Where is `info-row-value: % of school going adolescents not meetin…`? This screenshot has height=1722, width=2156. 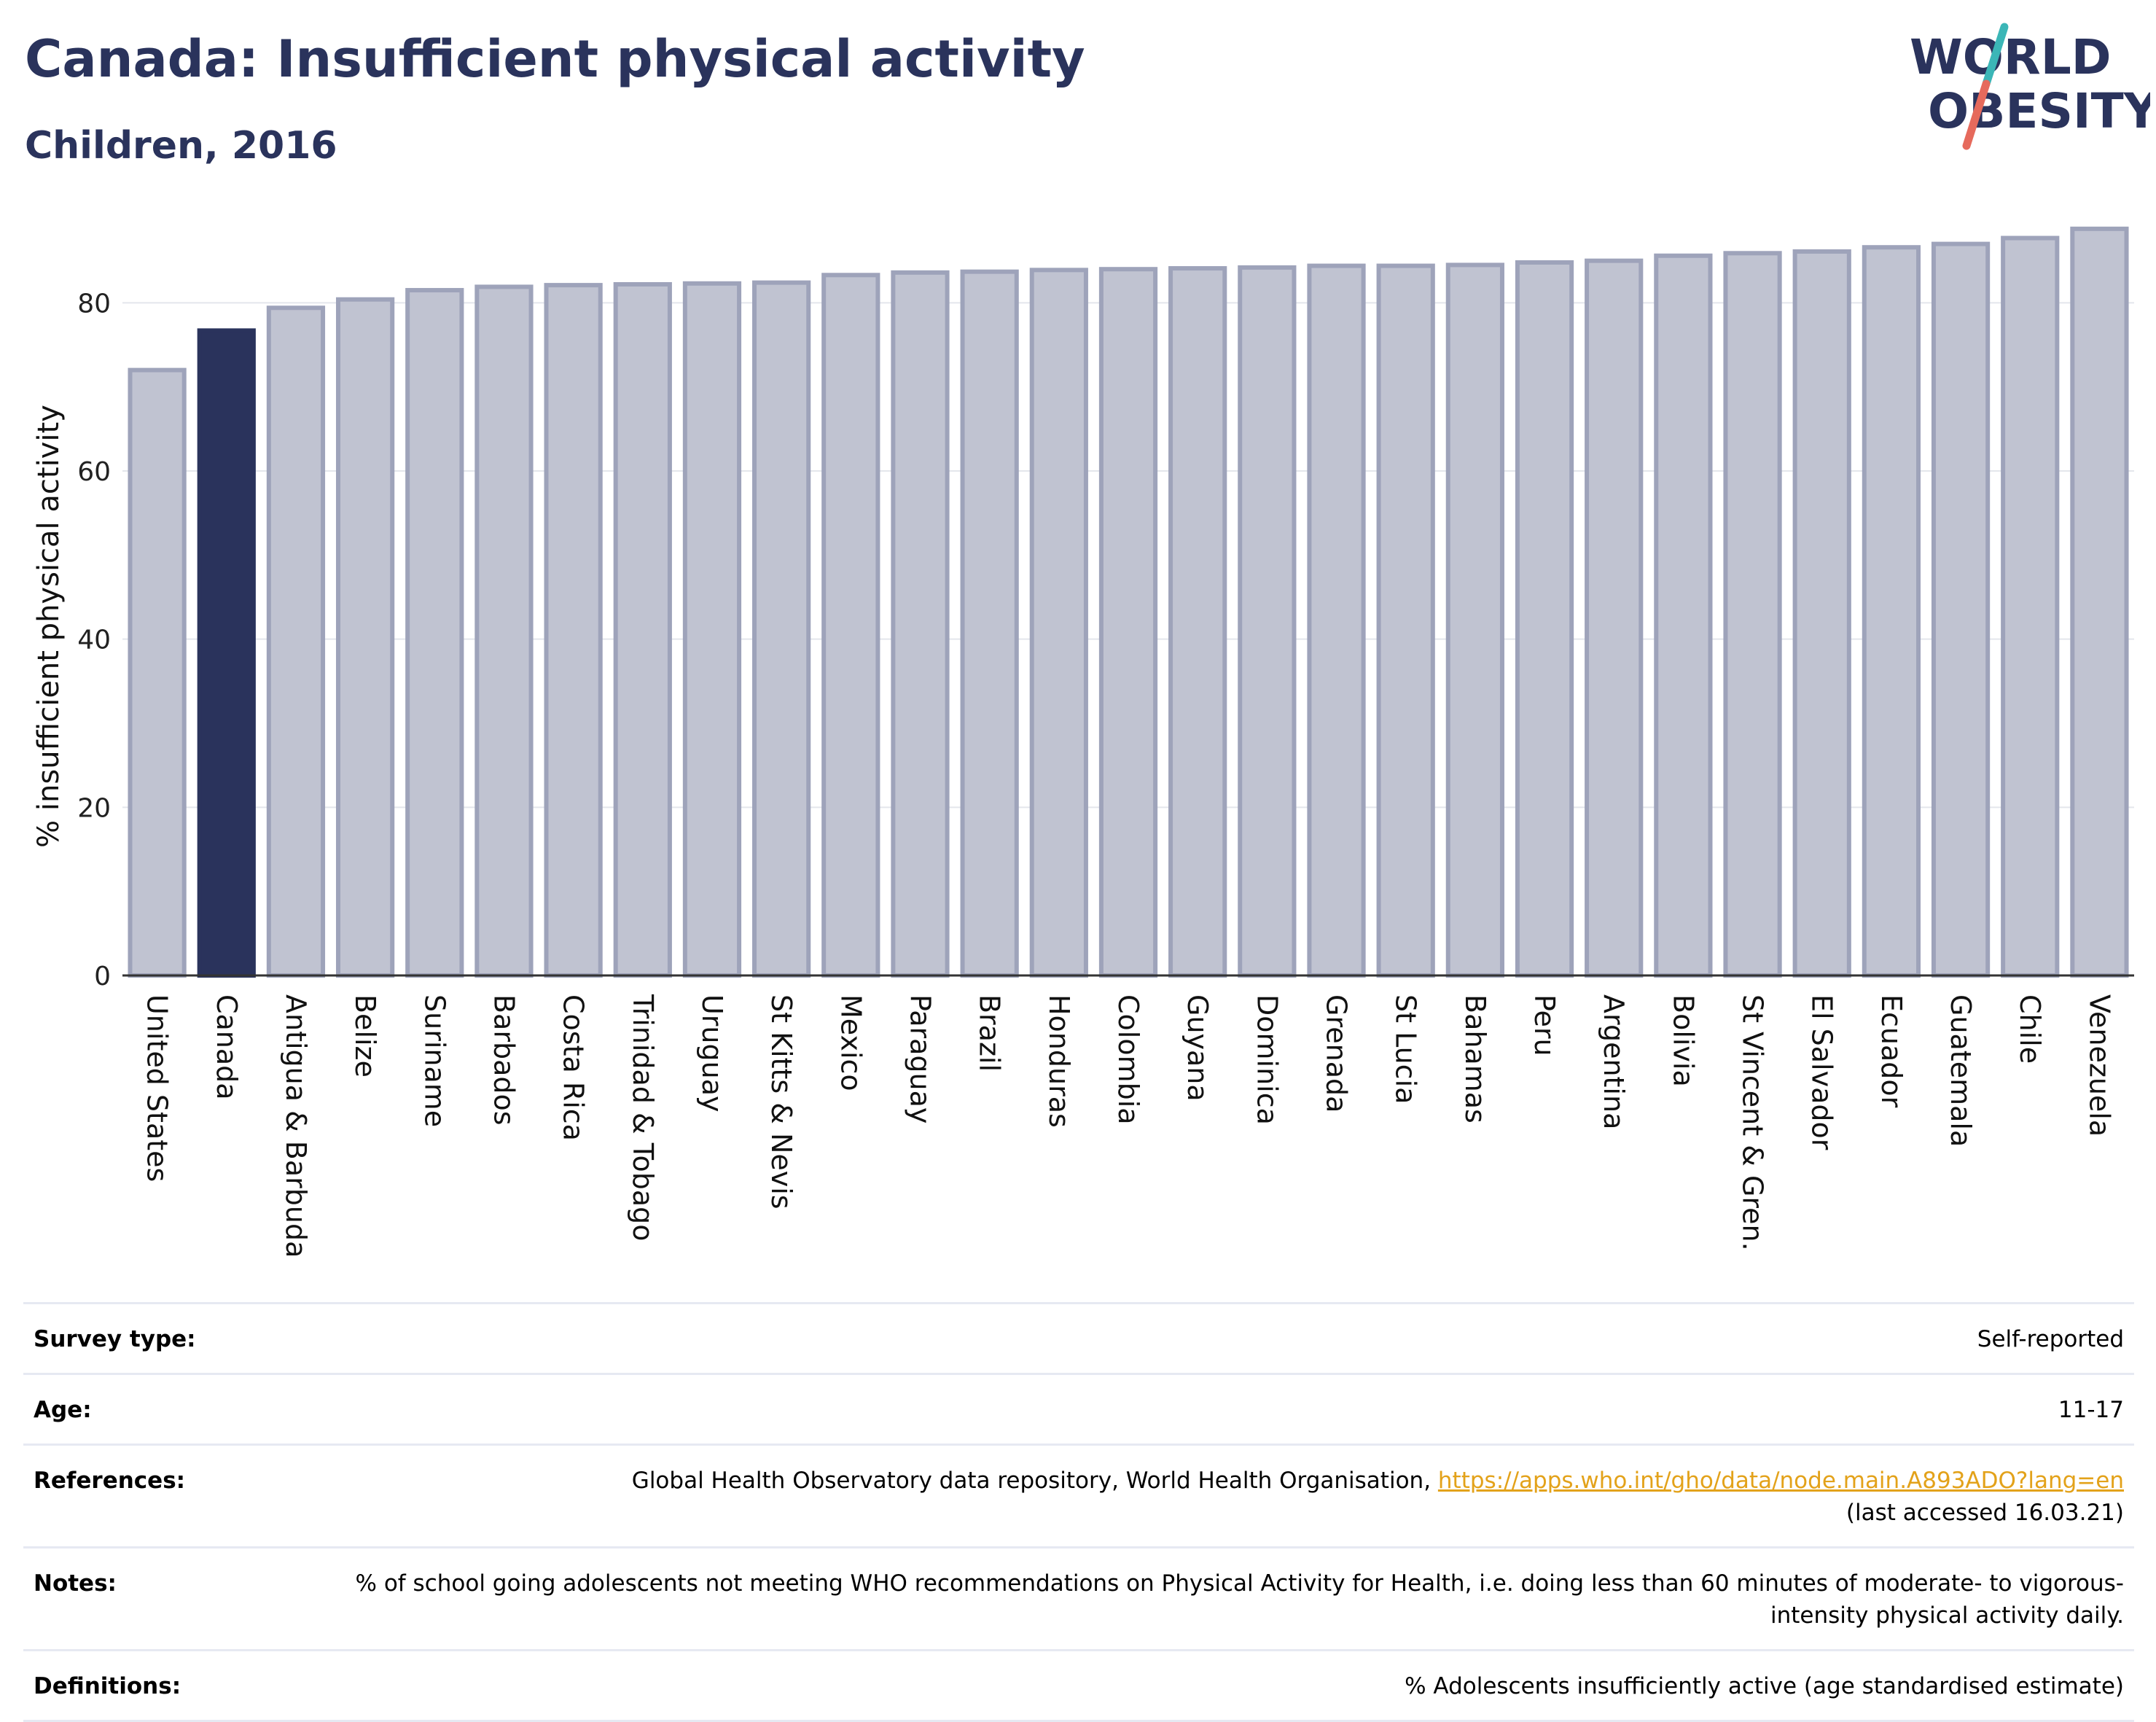 info-row-value: % of school going adolescents not meetin… is located at coordinates (1120, 1599).